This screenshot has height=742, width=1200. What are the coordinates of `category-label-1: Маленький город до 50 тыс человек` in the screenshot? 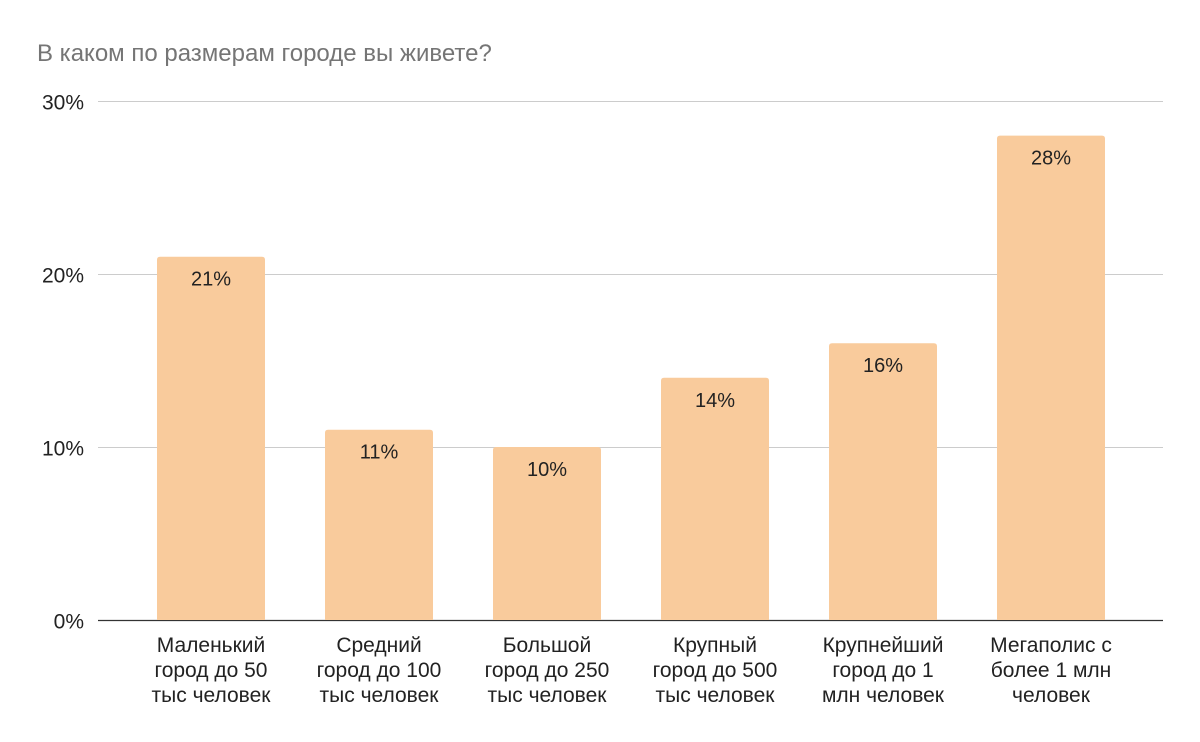 It's located at (212, 670).